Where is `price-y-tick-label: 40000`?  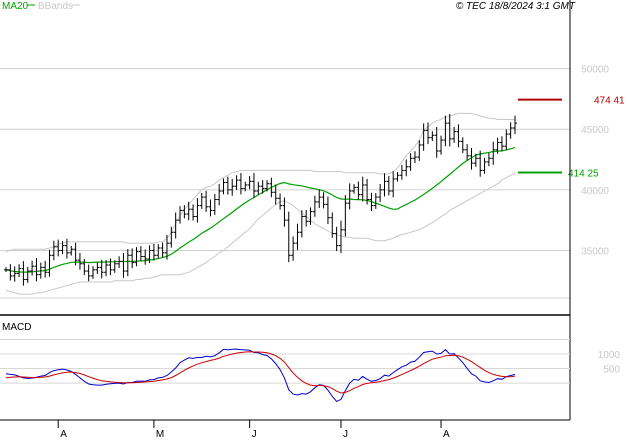
price-y-tick-label: 40000 is located at coordinates (595, 191).